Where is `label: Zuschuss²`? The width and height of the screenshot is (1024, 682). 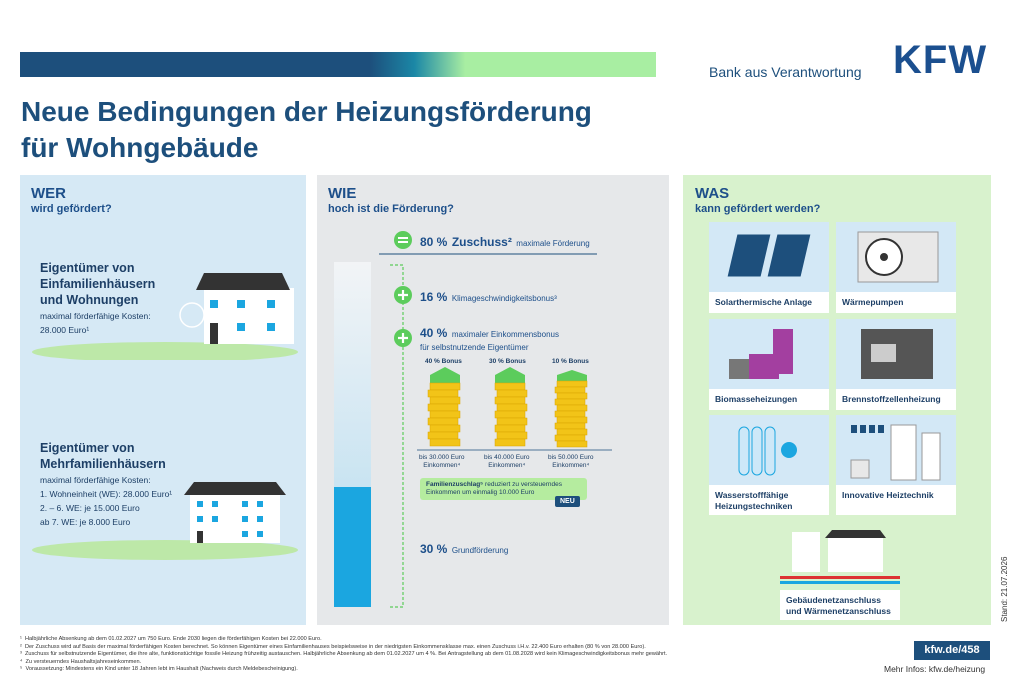 label: Zuschuss² is located at coordinates (481, 242).